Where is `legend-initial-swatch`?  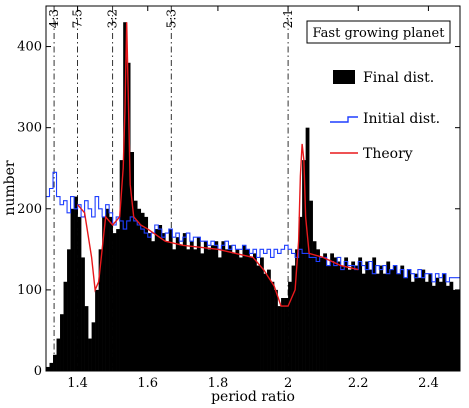 legend-initial-swatch is located at coordinates (344, 119).